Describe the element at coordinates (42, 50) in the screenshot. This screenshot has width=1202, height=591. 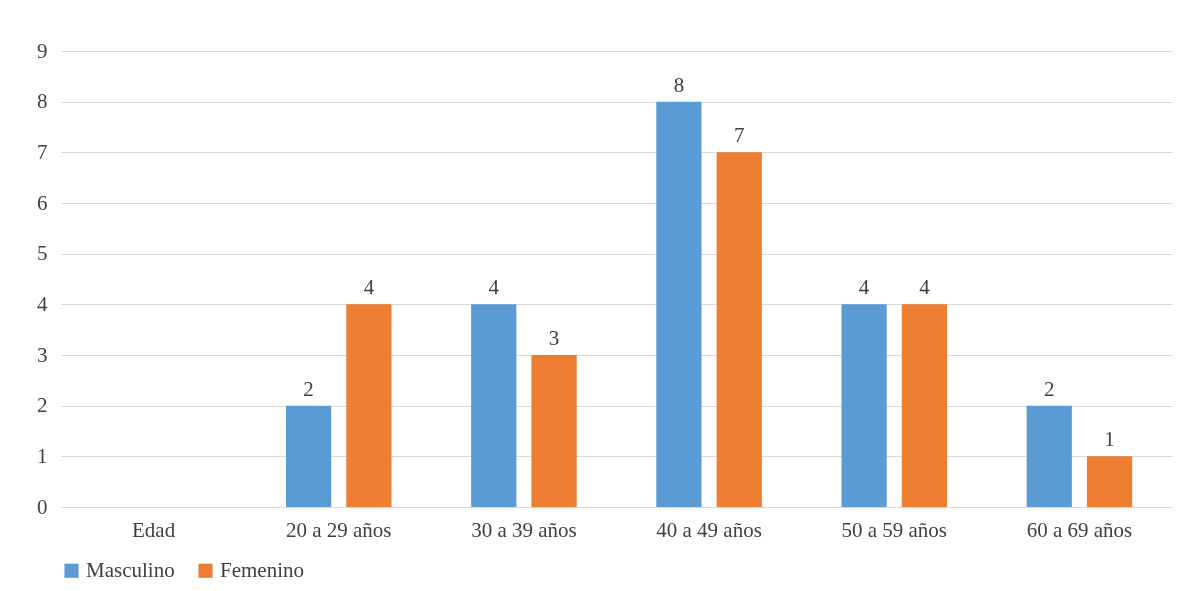
I see `y-tick-label: 9` at that location.